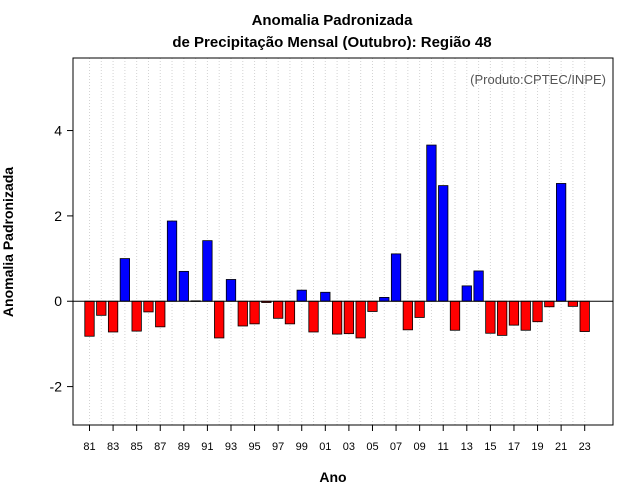  I want to click on bar-2009, so click(419, 309).